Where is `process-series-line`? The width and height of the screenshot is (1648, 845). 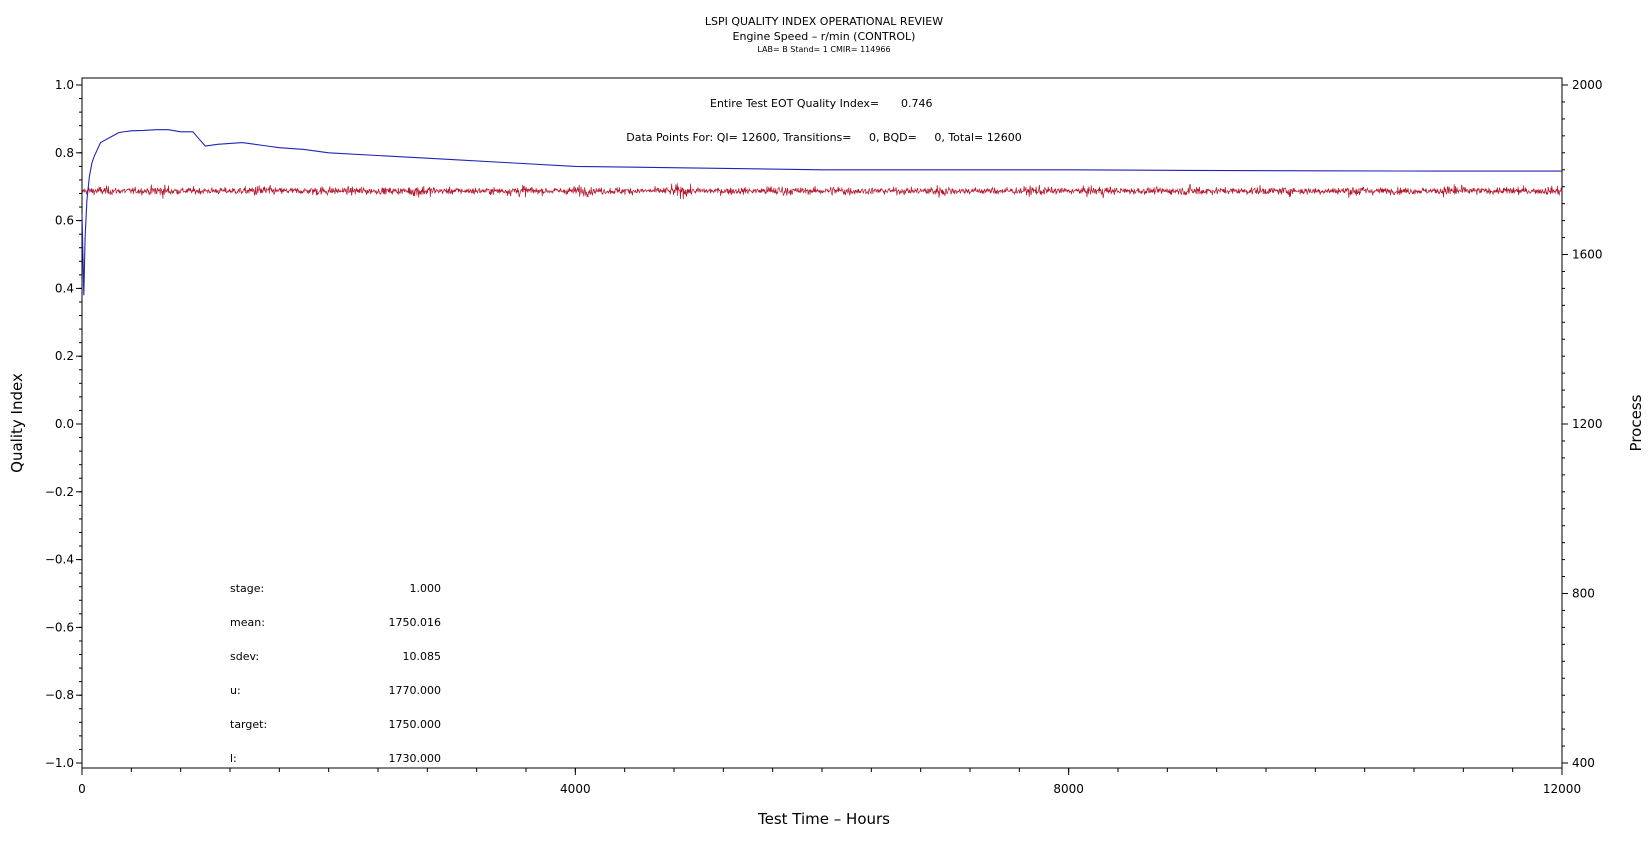
process-series-line is located at coordinates (822, 191).